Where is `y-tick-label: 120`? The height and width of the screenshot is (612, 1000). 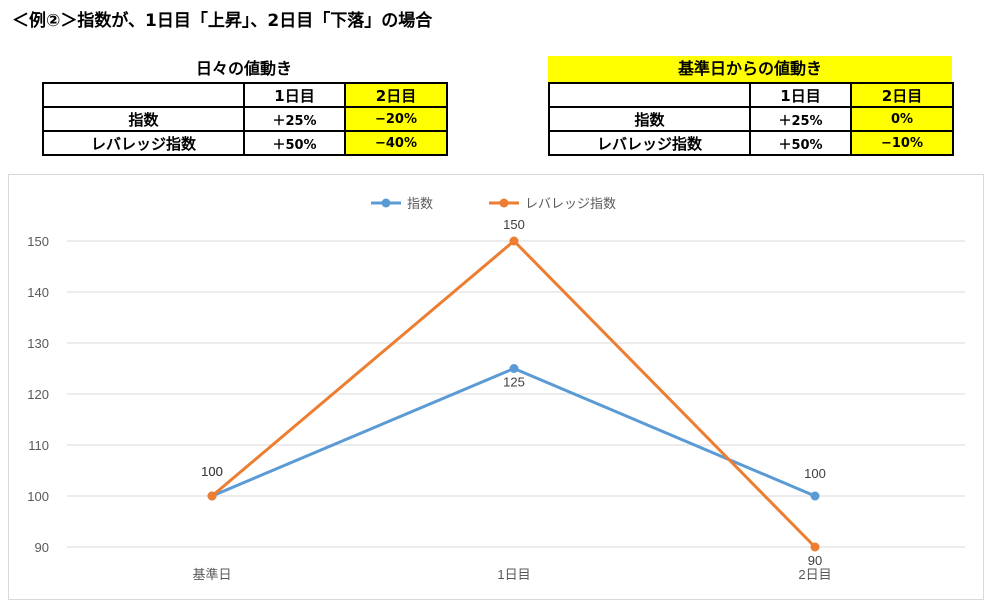 y-tick-label: 120 is located at coordinates (38, 394).